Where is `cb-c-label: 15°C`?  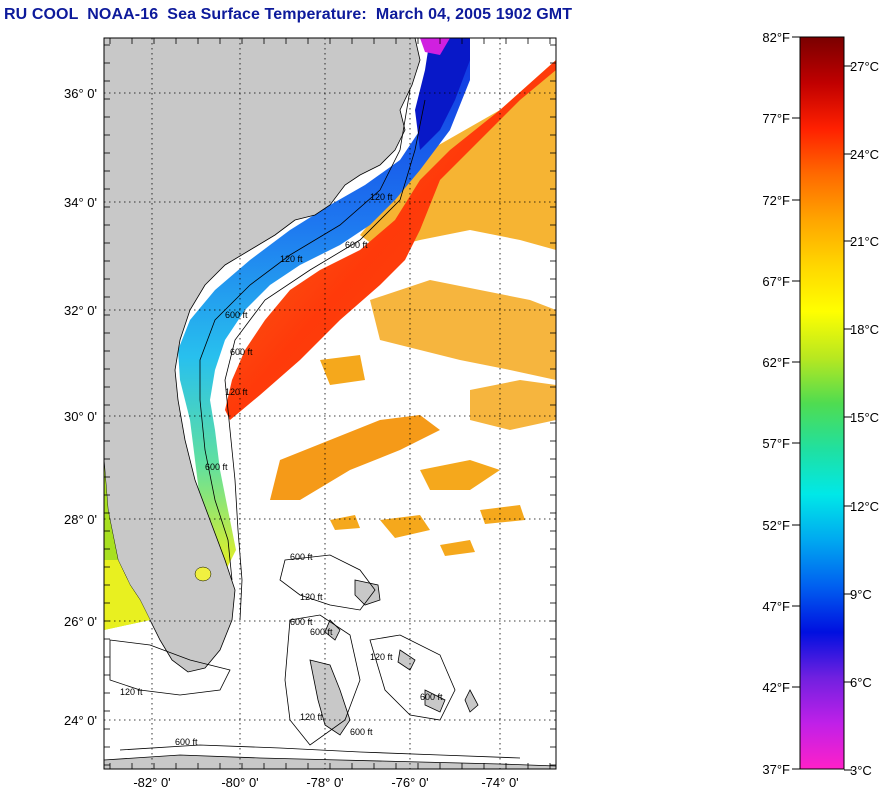 cb-c-label: 15°C is located at coordinates (864, 417).